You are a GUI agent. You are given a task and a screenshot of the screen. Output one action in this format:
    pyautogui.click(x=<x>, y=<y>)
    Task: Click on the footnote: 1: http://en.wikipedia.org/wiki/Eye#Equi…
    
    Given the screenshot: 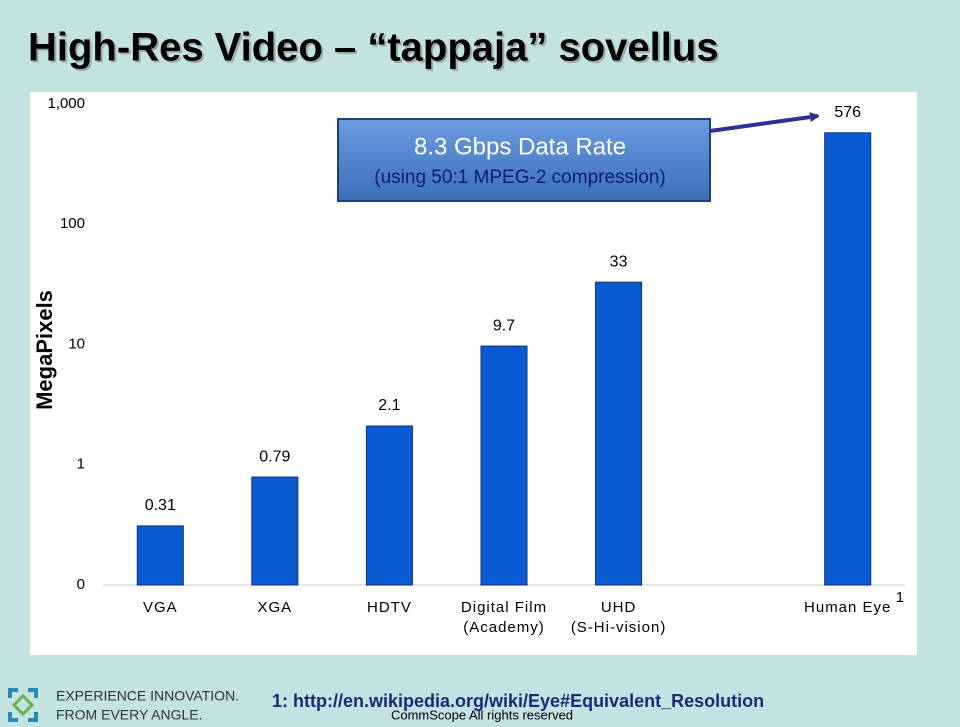 What is the action you would take?
    pyautogui.click(x=518, y=701)
    